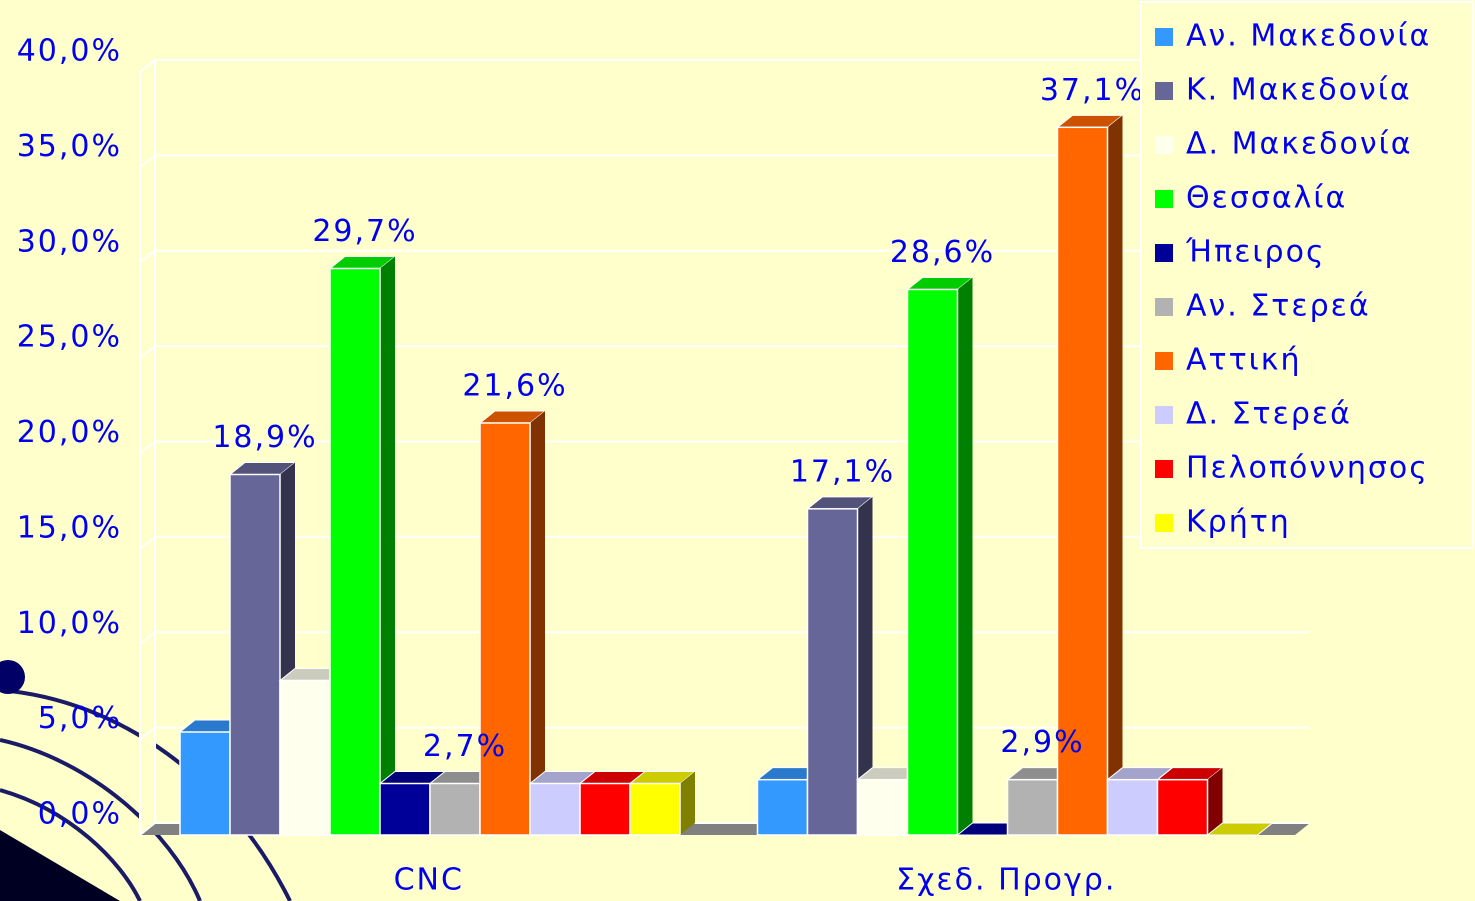 The height and width of the screenshot is (901, 1475). I want to click on legend-box, so click(1307, 275).